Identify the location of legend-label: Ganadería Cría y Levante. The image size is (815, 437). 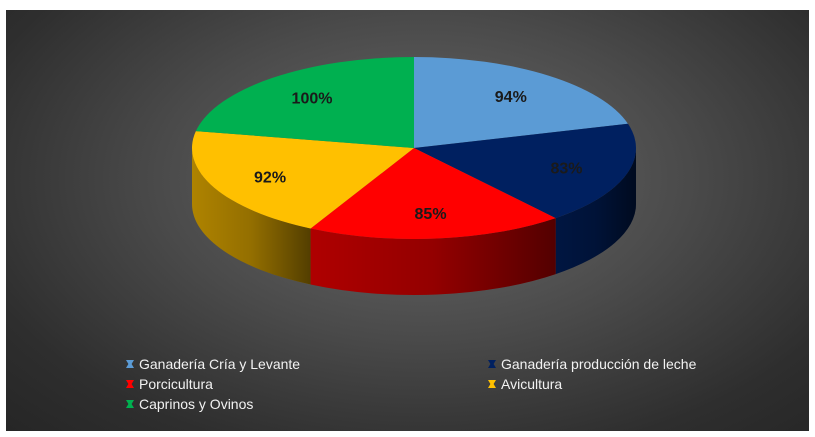
(220, 364).